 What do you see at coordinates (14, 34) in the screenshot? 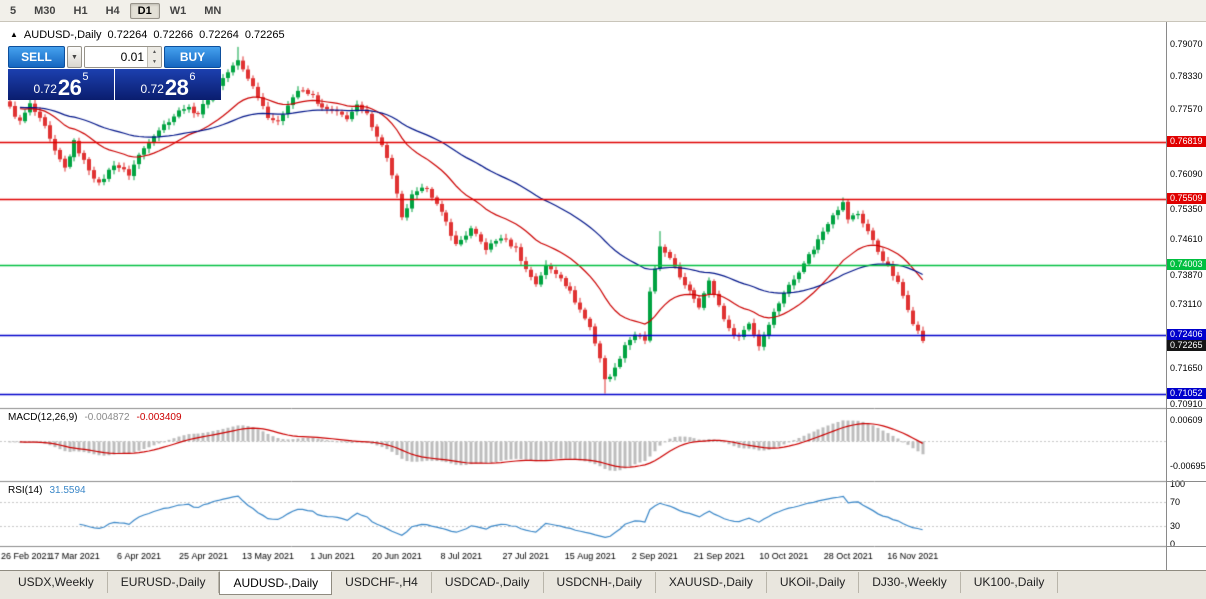
I see `chart-marker-icon: ▲` at bounding box center [14, 34].